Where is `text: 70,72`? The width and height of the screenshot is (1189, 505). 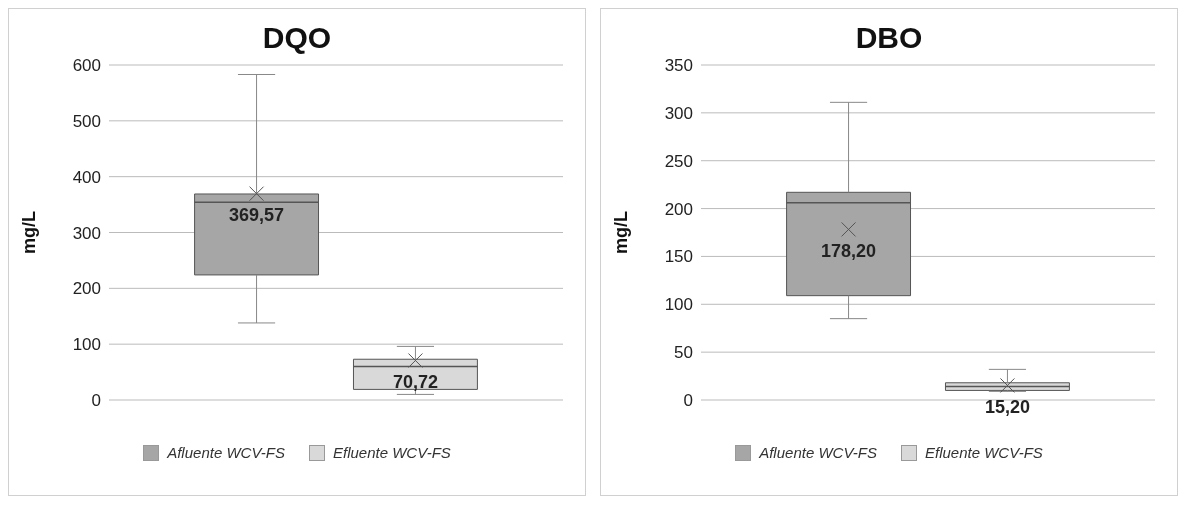
text: 70,72 is located at coordinates (415, 382).